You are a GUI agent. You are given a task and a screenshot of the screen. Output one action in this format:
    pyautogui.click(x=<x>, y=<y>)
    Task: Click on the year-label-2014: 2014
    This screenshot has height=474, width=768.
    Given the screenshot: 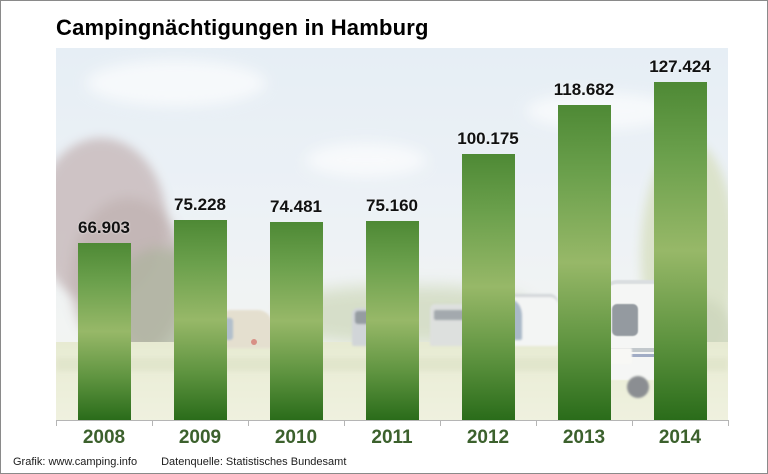 What is the action you would take?
    pyautogui.click(x=680, y=437)
    